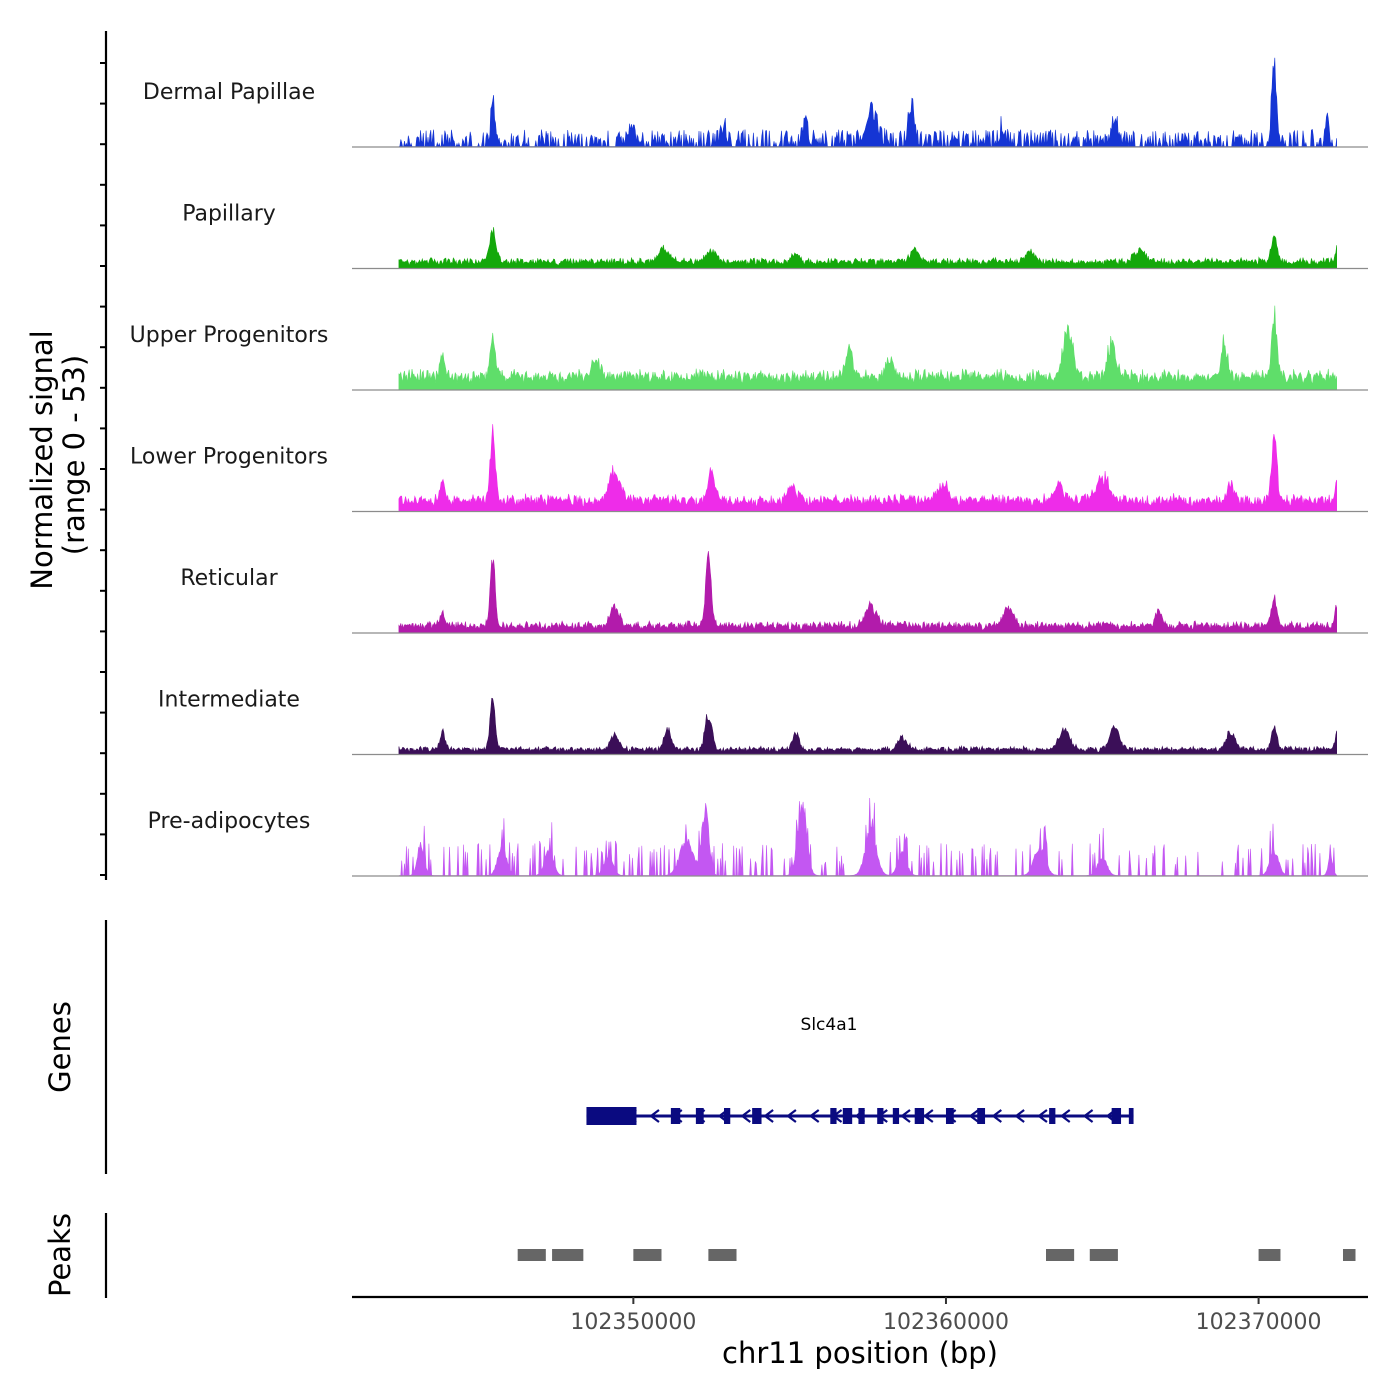  Describe the element at coordinates (103, 469) in the screenshot. I see `signal-y-ticks` at that location.